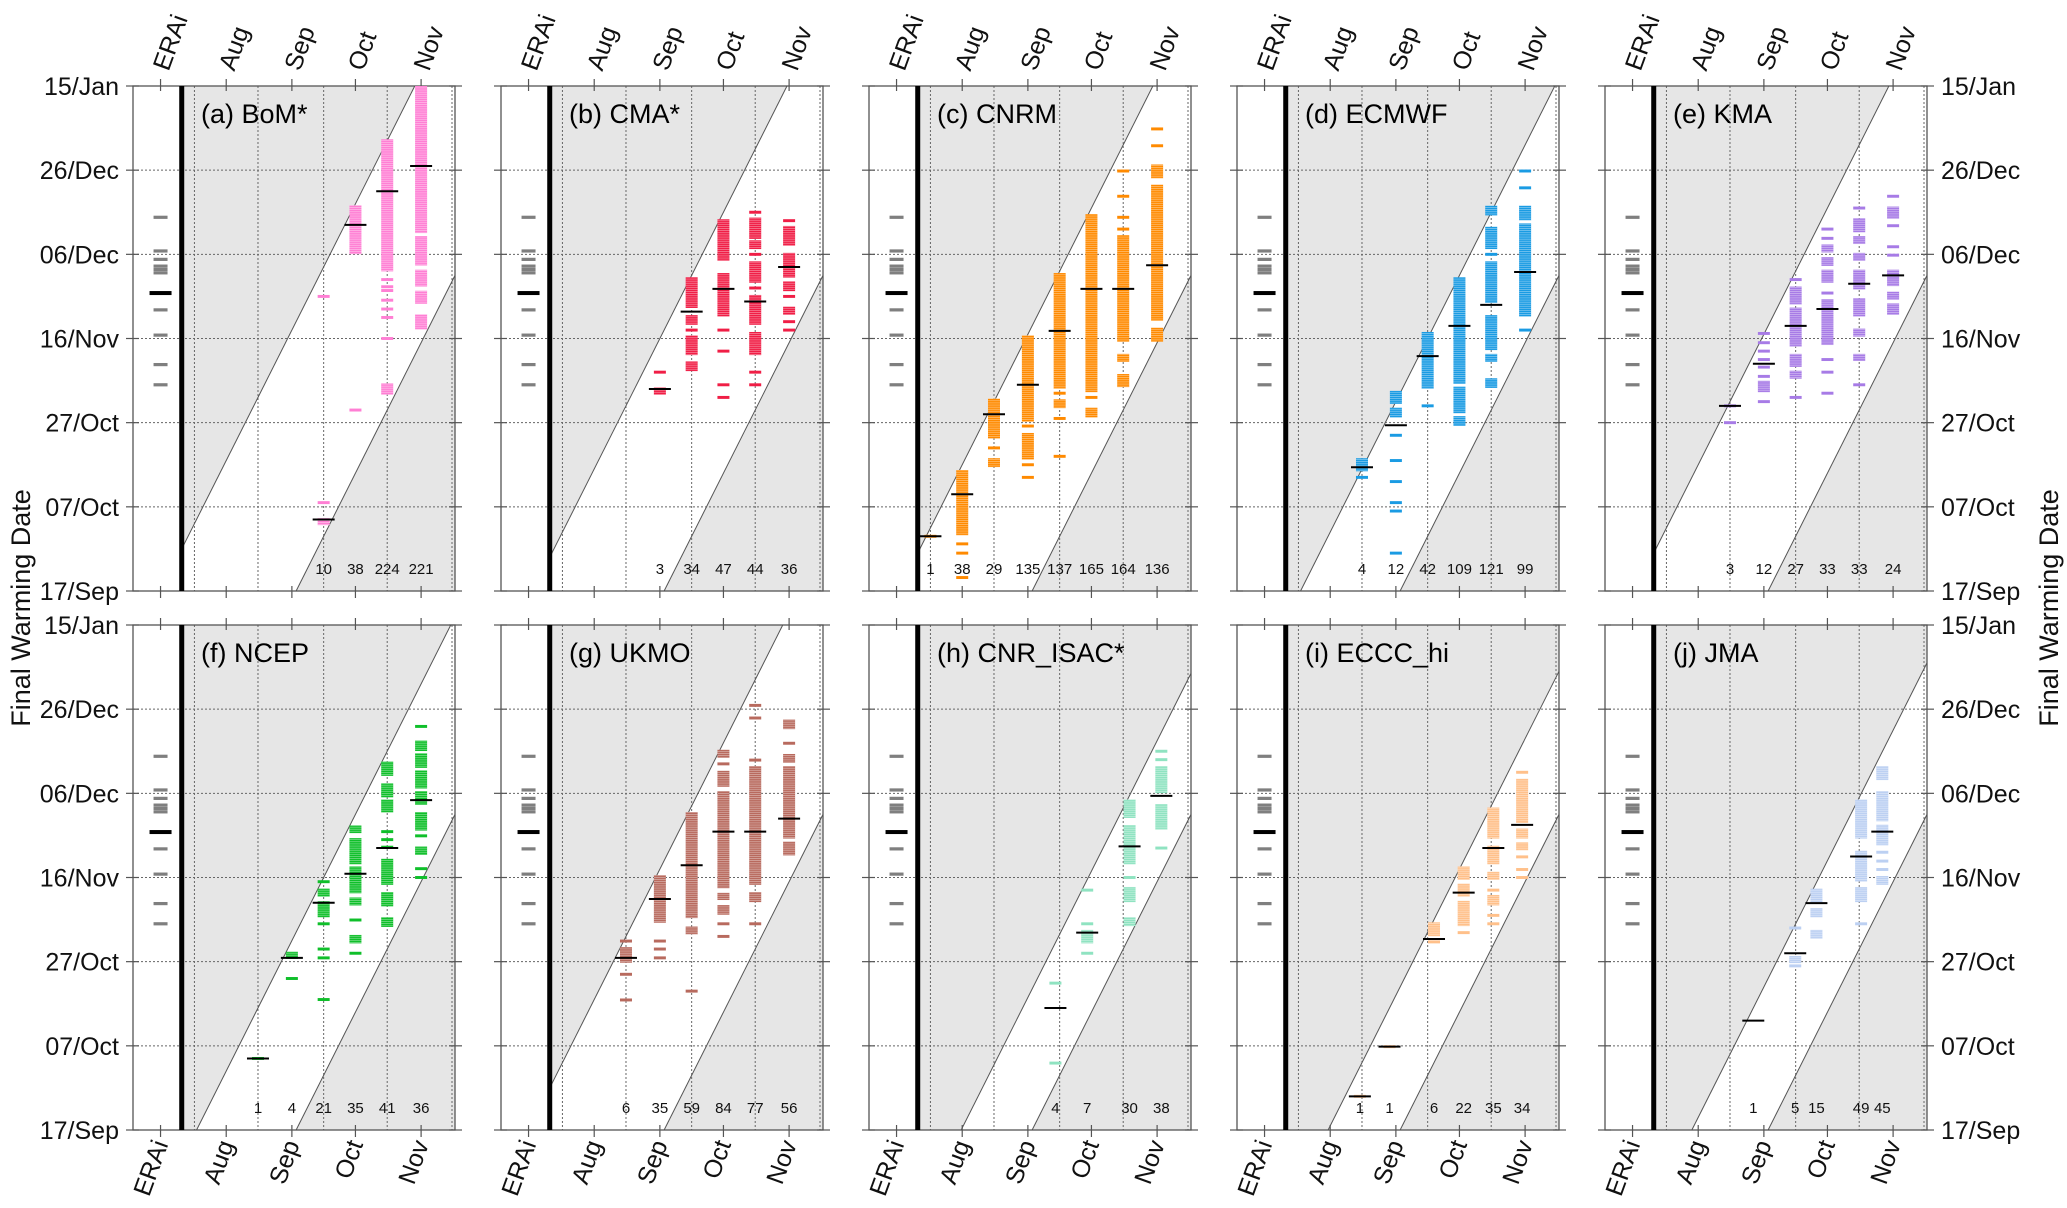 This screenshot has width=2067, height=1208. I want to click on x-tick-label-bottom: ERAi, so click(1623, 1167).